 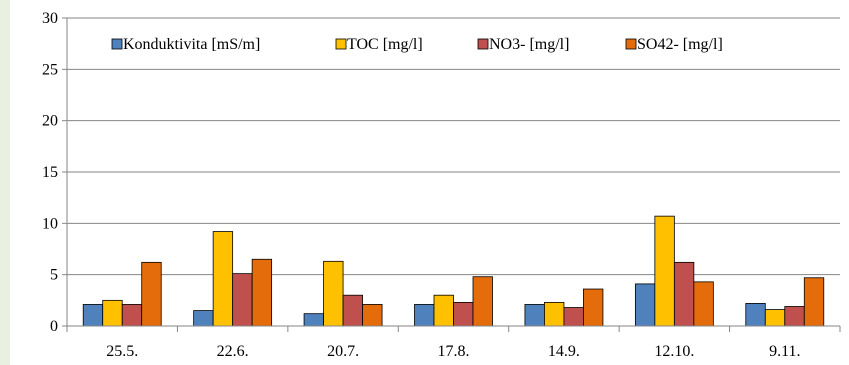 I want to click on legend-label-3: NO3- [mg/l], so click(x=529, y=44).